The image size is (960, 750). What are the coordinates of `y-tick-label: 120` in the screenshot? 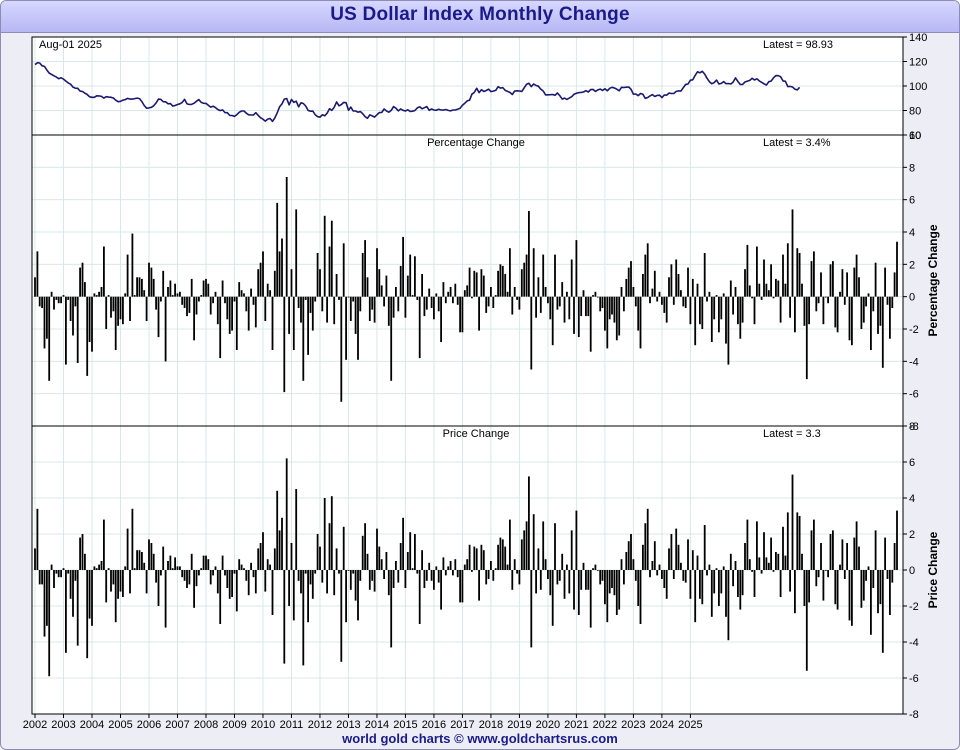 It's located at (918, 63).